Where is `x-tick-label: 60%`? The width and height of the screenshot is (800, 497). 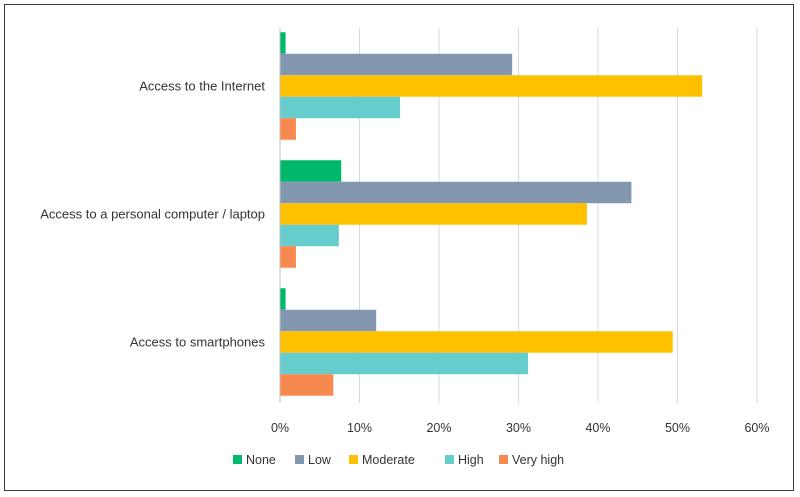 x-tick-label: 60% is located at coordinates (756, 428).